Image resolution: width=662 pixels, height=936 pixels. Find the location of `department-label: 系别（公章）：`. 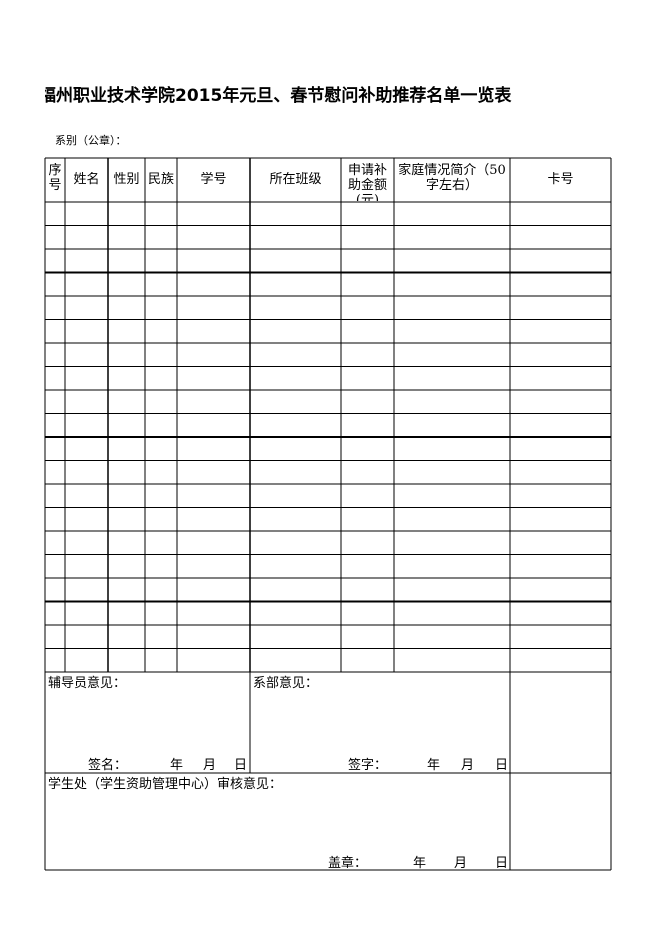

department-label: 系别（公章）： is located at coordinates (91, 140).